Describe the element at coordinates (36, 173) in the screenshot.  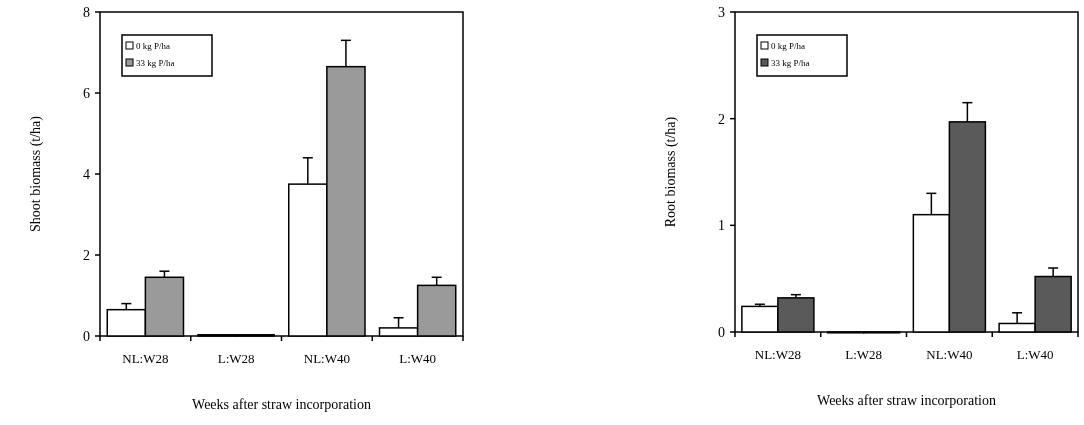
I see `y-axis-title: Shoot biomass (t/ha)` at that location.